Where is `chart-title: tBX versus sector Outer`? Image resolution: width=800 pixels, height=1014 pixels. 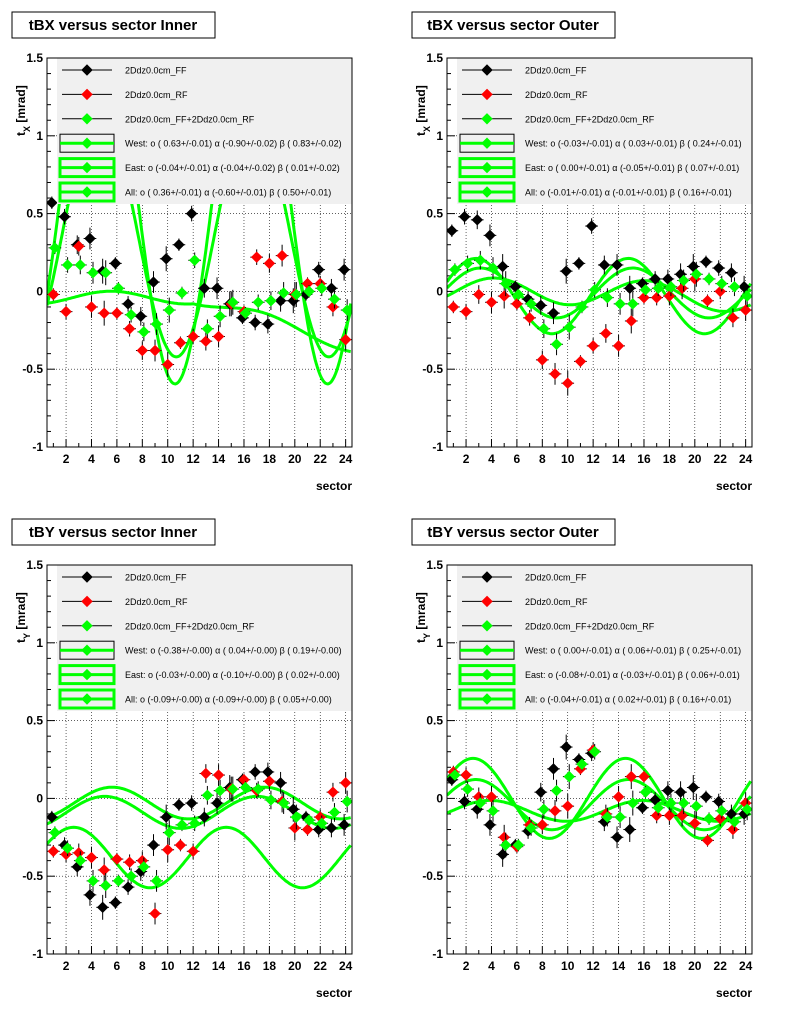
chart-title: tBX versus sector Outer is located at coordinates (513, 25).